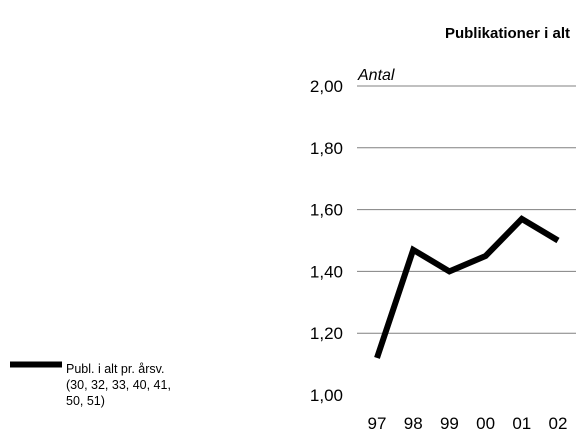  What do you see at coordinates (326, 241) in the screenshot?
I see `y-axis-ticks: 1,00 1,20 1,40 1,60 1,80 2,00` at bounding box center [326, 241].